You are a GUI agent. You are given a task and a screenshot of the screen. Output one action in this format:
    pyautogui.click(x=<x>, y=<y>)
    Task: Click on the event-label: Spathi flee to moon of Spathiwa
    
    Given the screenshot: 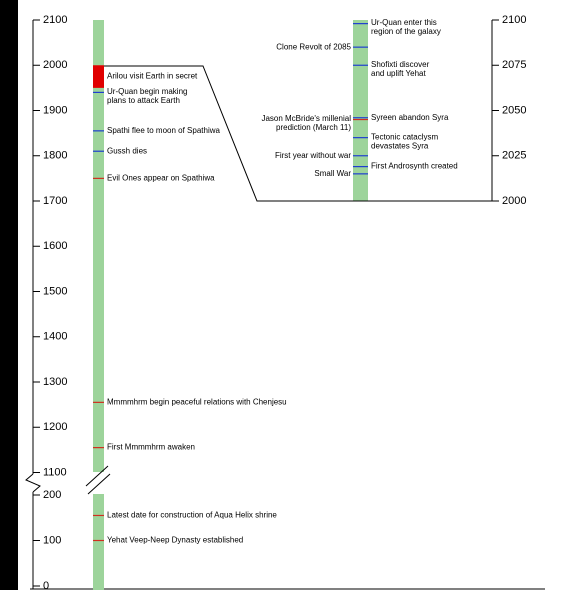 What is the action you would take?
    pyautogui.click(x=164, y=130)
    